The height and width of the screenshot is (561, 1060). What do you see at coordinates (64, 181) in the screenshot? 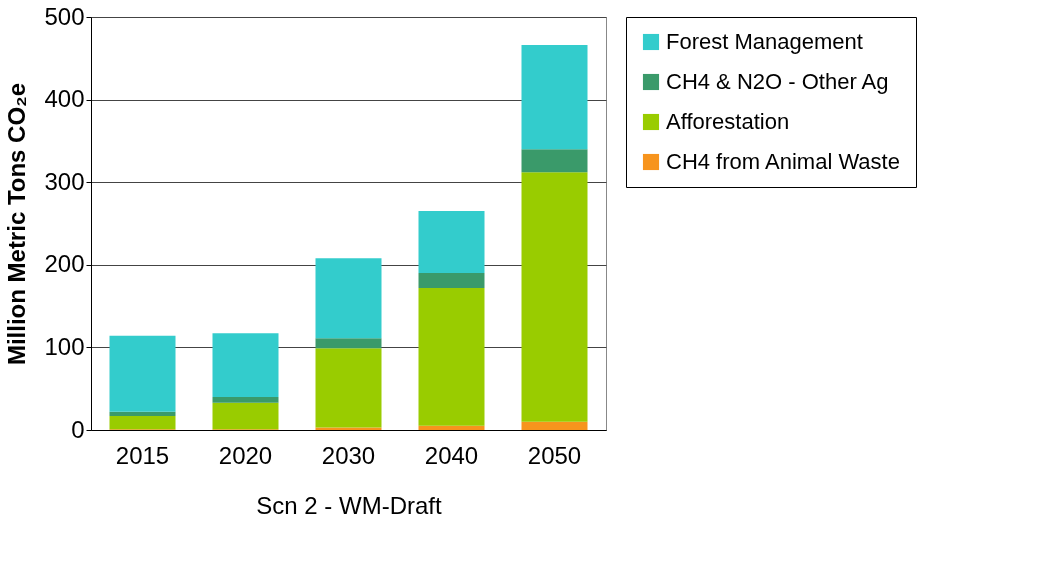
I see `y-tick-label: 300` at bounding box center [64, 181].